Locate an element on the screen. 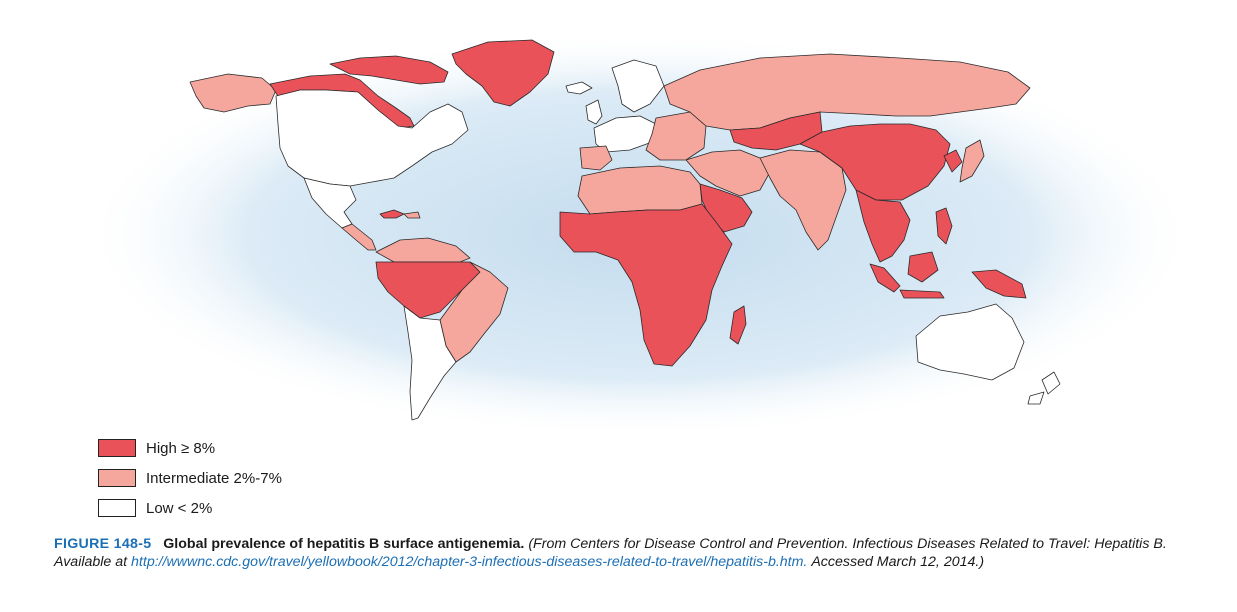  legend-swatch-low is located at coordinates (117, 508).